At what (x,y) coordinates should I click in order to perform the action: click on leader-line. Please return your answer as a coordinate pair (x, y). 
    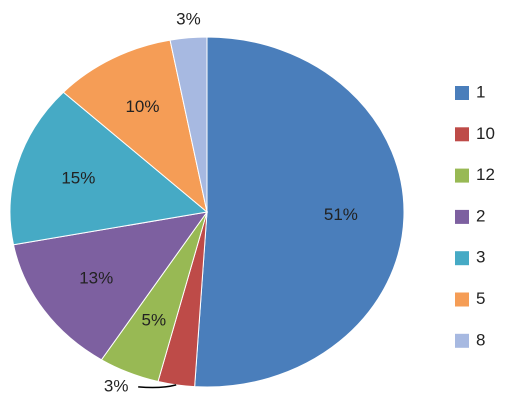
    Looking at the image, I should click on (157, 386).